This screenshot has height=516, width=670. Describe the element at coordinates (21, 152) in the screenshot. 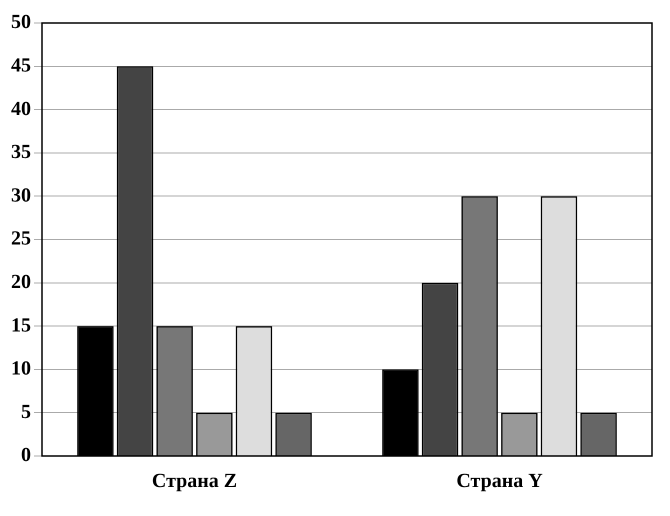

I see `y-tick-label: 35` at that location.